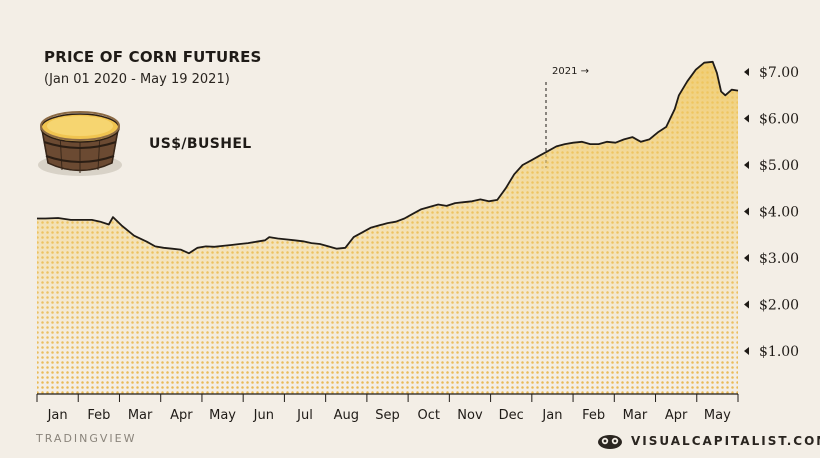 This screenshot has width=820, height=458. I want to click on source-label: TRADINGVIEW, so click(86, 438).